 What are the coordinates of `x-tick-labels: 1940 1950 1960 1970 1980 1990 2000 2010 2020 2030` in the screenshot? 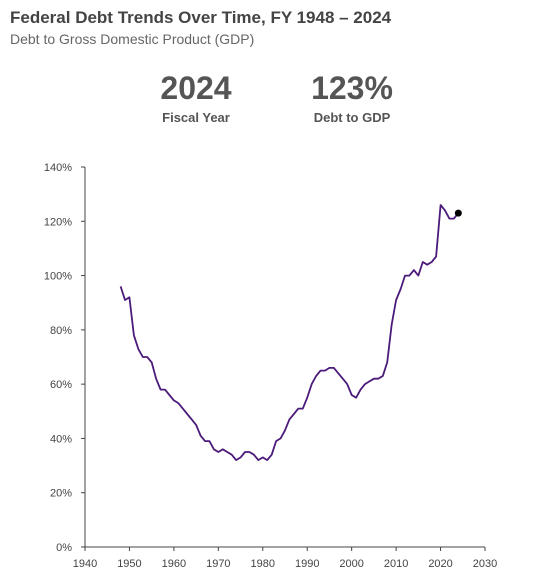 It's located at (285, 564).